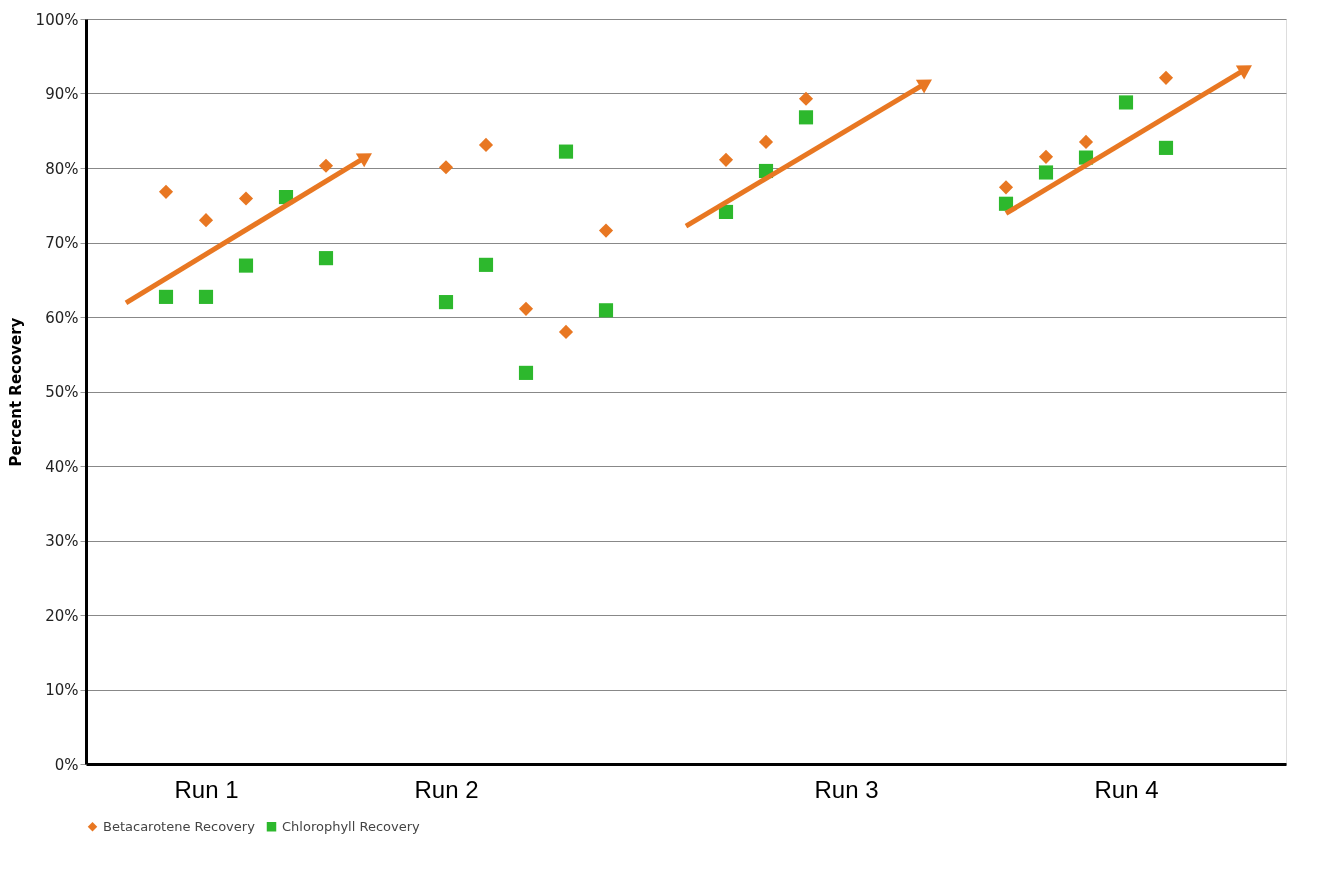 This screenshot has height=869, width=1336. Describe the element at coordinates (351, 826) in the screenshot. I see `legend-label: Chlorophyll Recovery` at that location.